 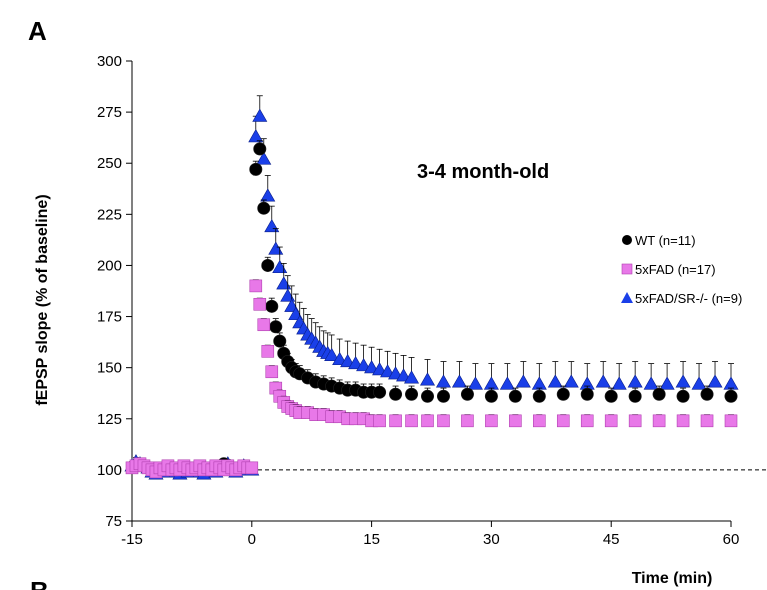 I want to click on x-tick-label: -15, so click(x=132, y=539).